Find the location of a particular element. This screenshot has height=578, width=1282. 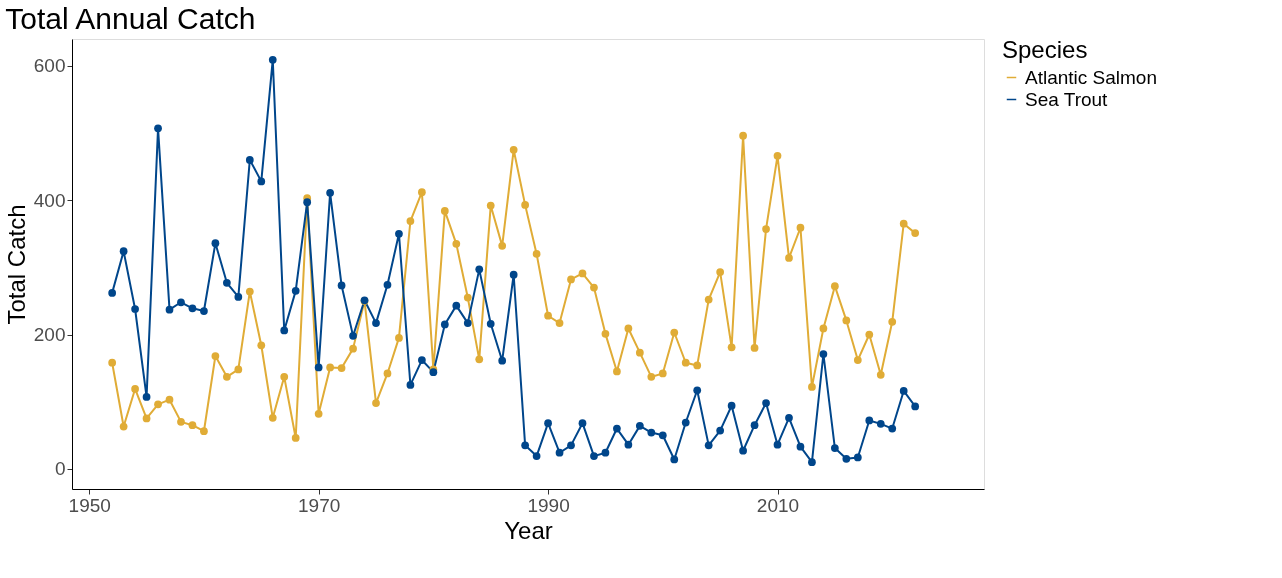

y-tick-label: 400 is located at coordinates (49, 200).